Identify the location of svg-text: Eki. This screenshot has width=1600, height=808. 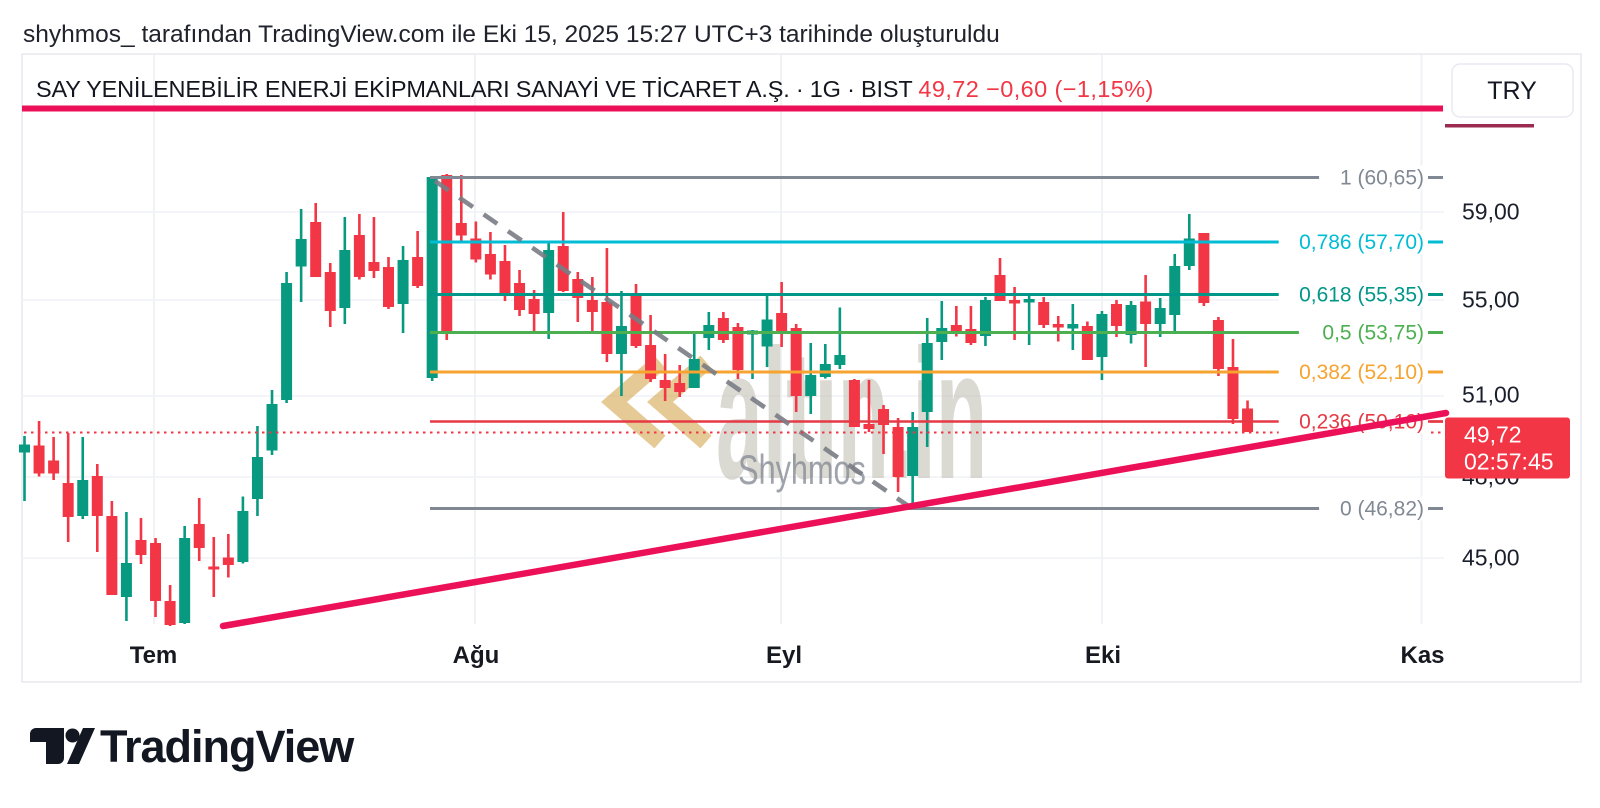
(1103, 655).